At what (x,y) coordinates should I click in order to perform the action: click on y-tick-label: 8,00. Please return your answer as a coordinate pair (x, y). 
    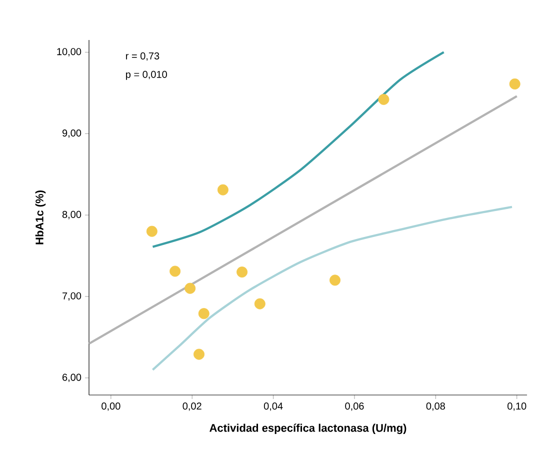
    Looking at the image, I should click on (72, 215).